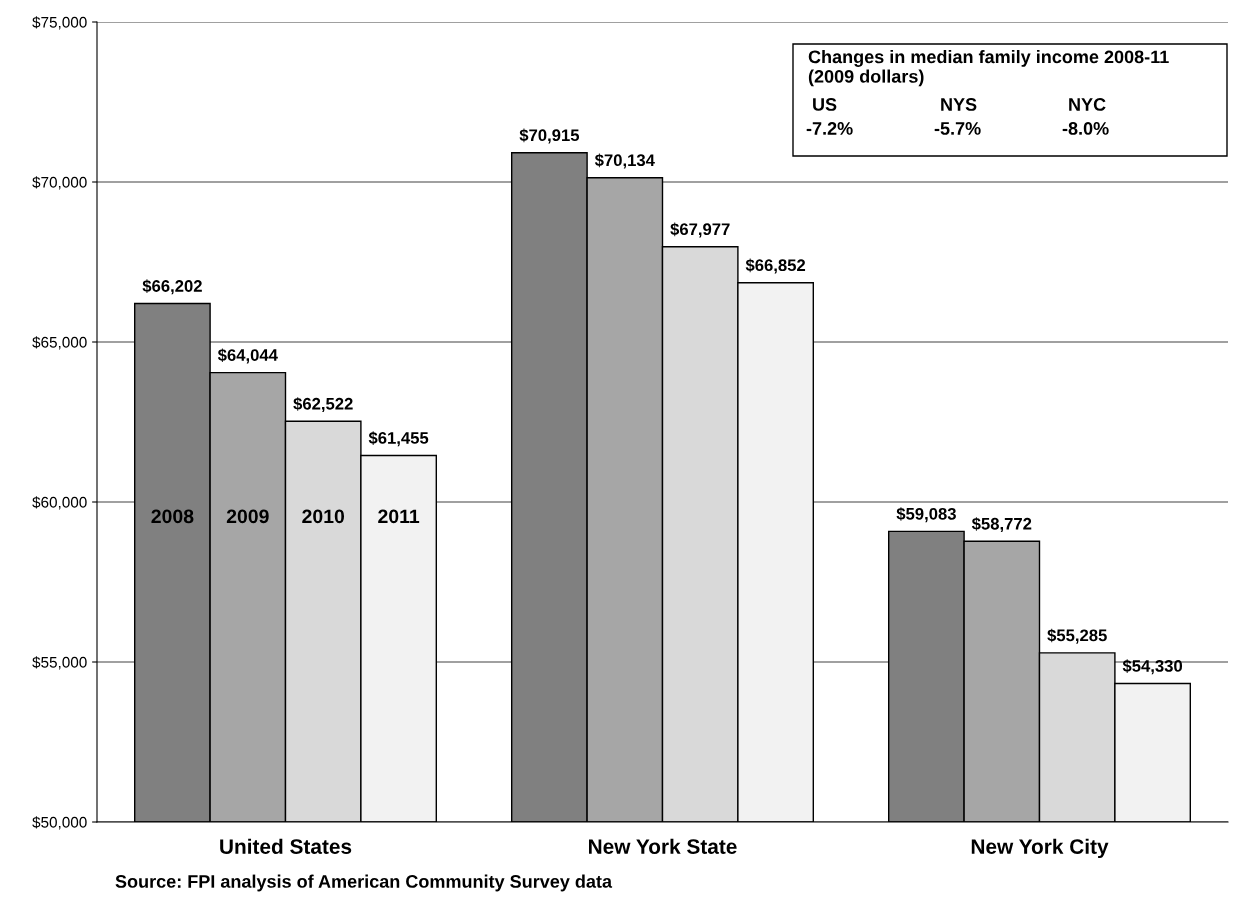  I want to click on annotation: -5.7%, so click(957, 128).